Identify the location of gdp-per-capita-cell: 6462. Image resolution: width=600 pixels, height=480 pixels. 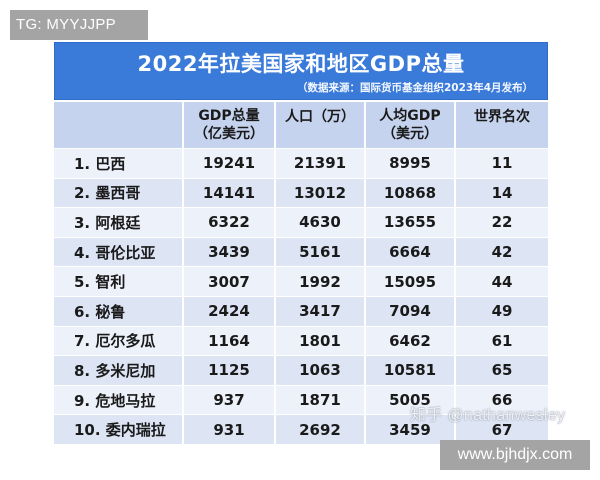
(409, 340).